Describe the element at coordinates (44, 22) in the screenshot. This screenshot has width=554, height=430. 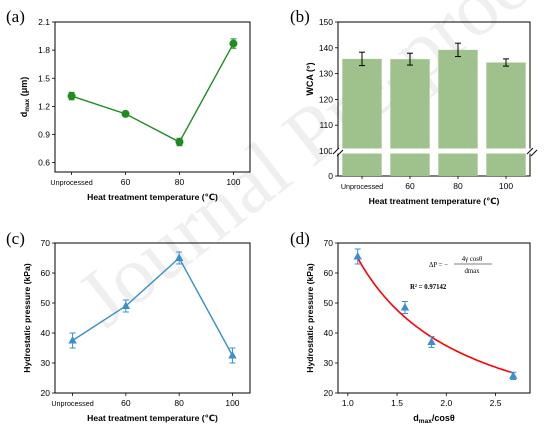
I see `y-tick-label: 2.1` at that location.